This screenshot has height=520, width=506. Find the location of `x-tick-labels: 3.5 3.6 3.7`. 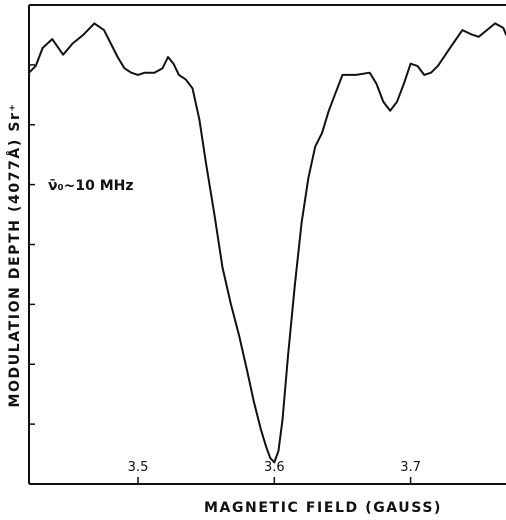

x-tick-labels: 3.5 3.6 3.7 is located at coordinates (274, 467).